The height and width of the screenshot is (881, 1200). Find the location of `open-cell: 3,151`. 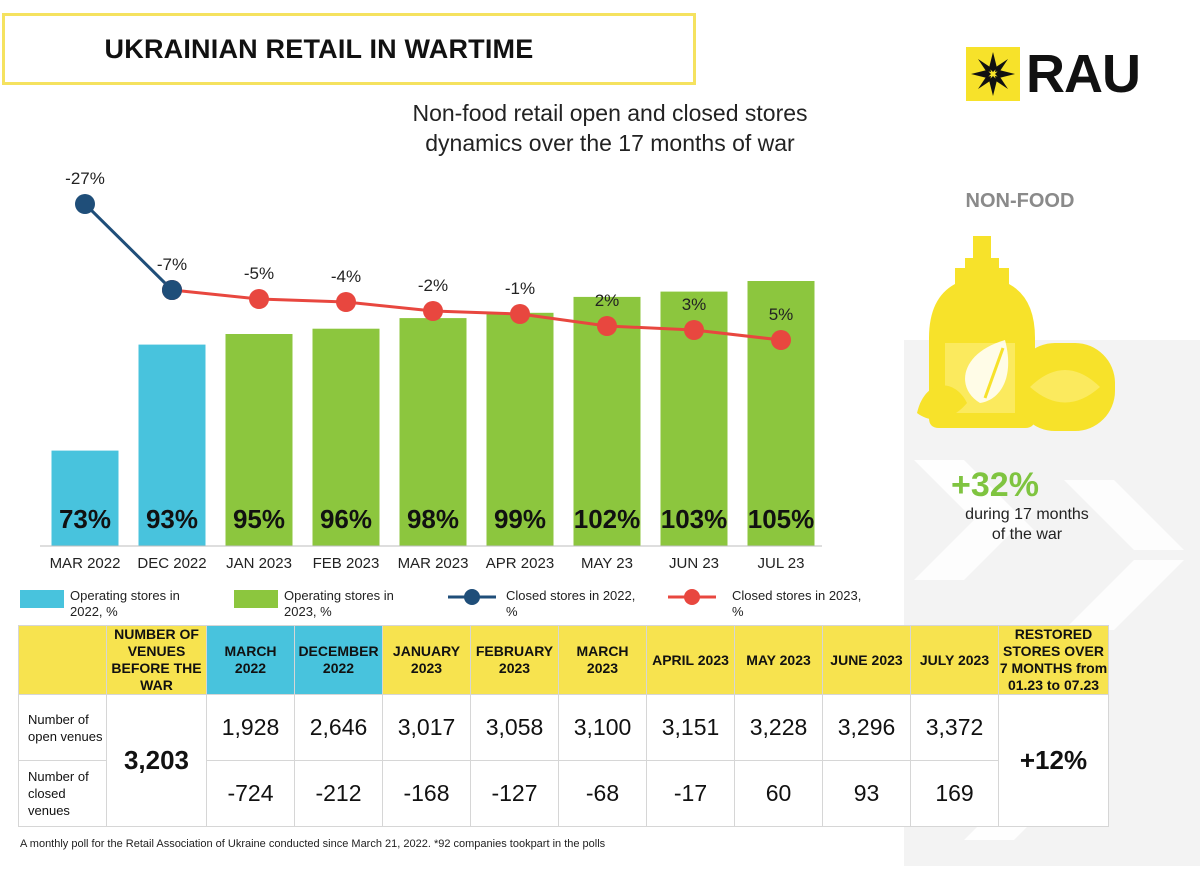

open-cell: 3,151 is located at coordinates (690, 727).